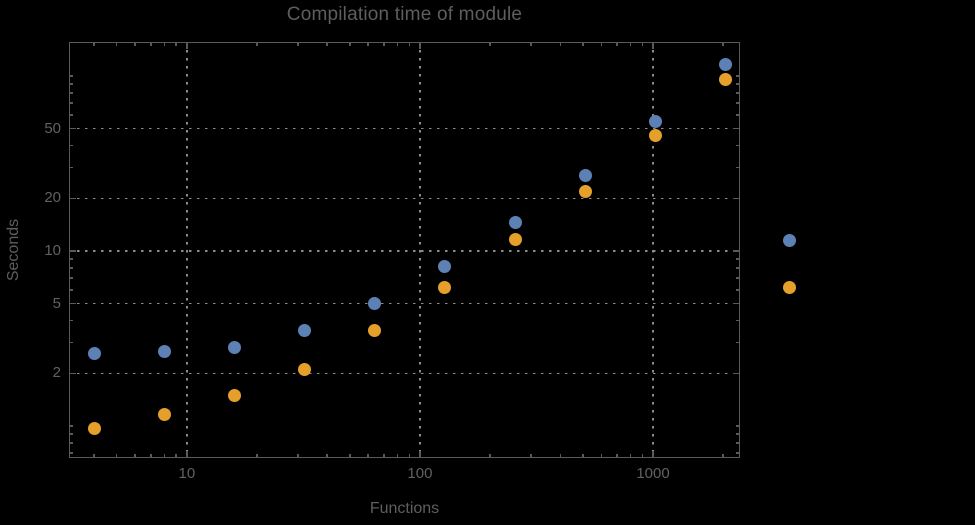 This screenshot has width=975, height=525. Describe the element at coordinates (52, 198) in the screenshot. I see `y-tick-label-20: 20` at that location.